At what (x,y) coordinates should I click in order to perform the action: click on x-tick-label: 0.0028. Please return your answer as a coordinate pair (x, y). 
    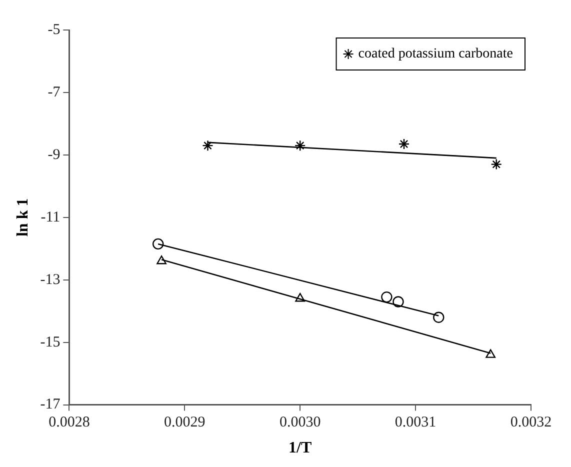
    Looking at the image, I should click on (69, 422).